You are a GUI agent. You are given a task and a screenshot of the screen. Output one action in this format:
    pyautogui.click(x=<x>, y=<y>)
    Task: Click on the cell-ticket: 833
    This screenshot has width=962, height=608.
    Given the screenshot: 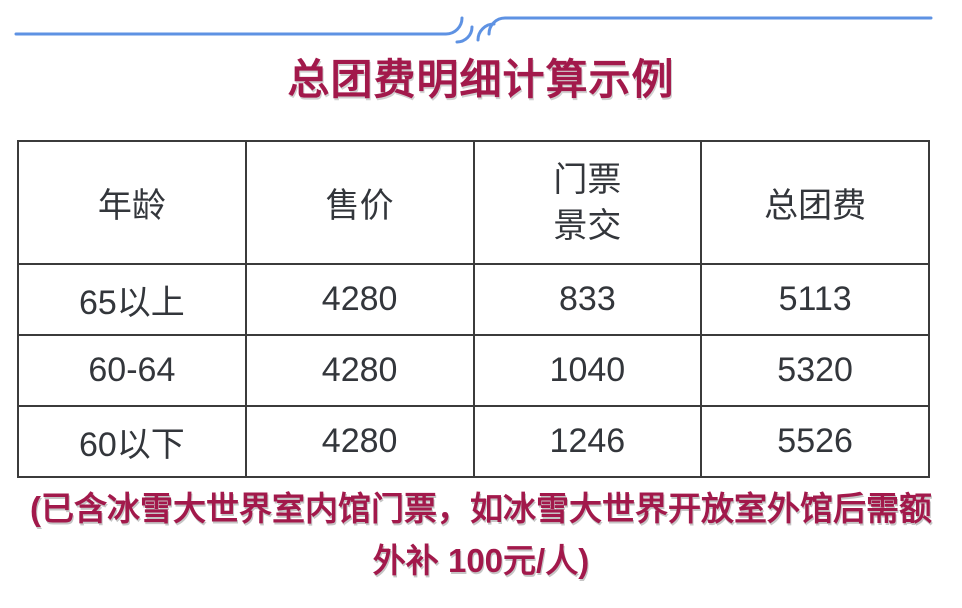 What is the action you would take?
    pyautogui.click(x=587, y=299)
    